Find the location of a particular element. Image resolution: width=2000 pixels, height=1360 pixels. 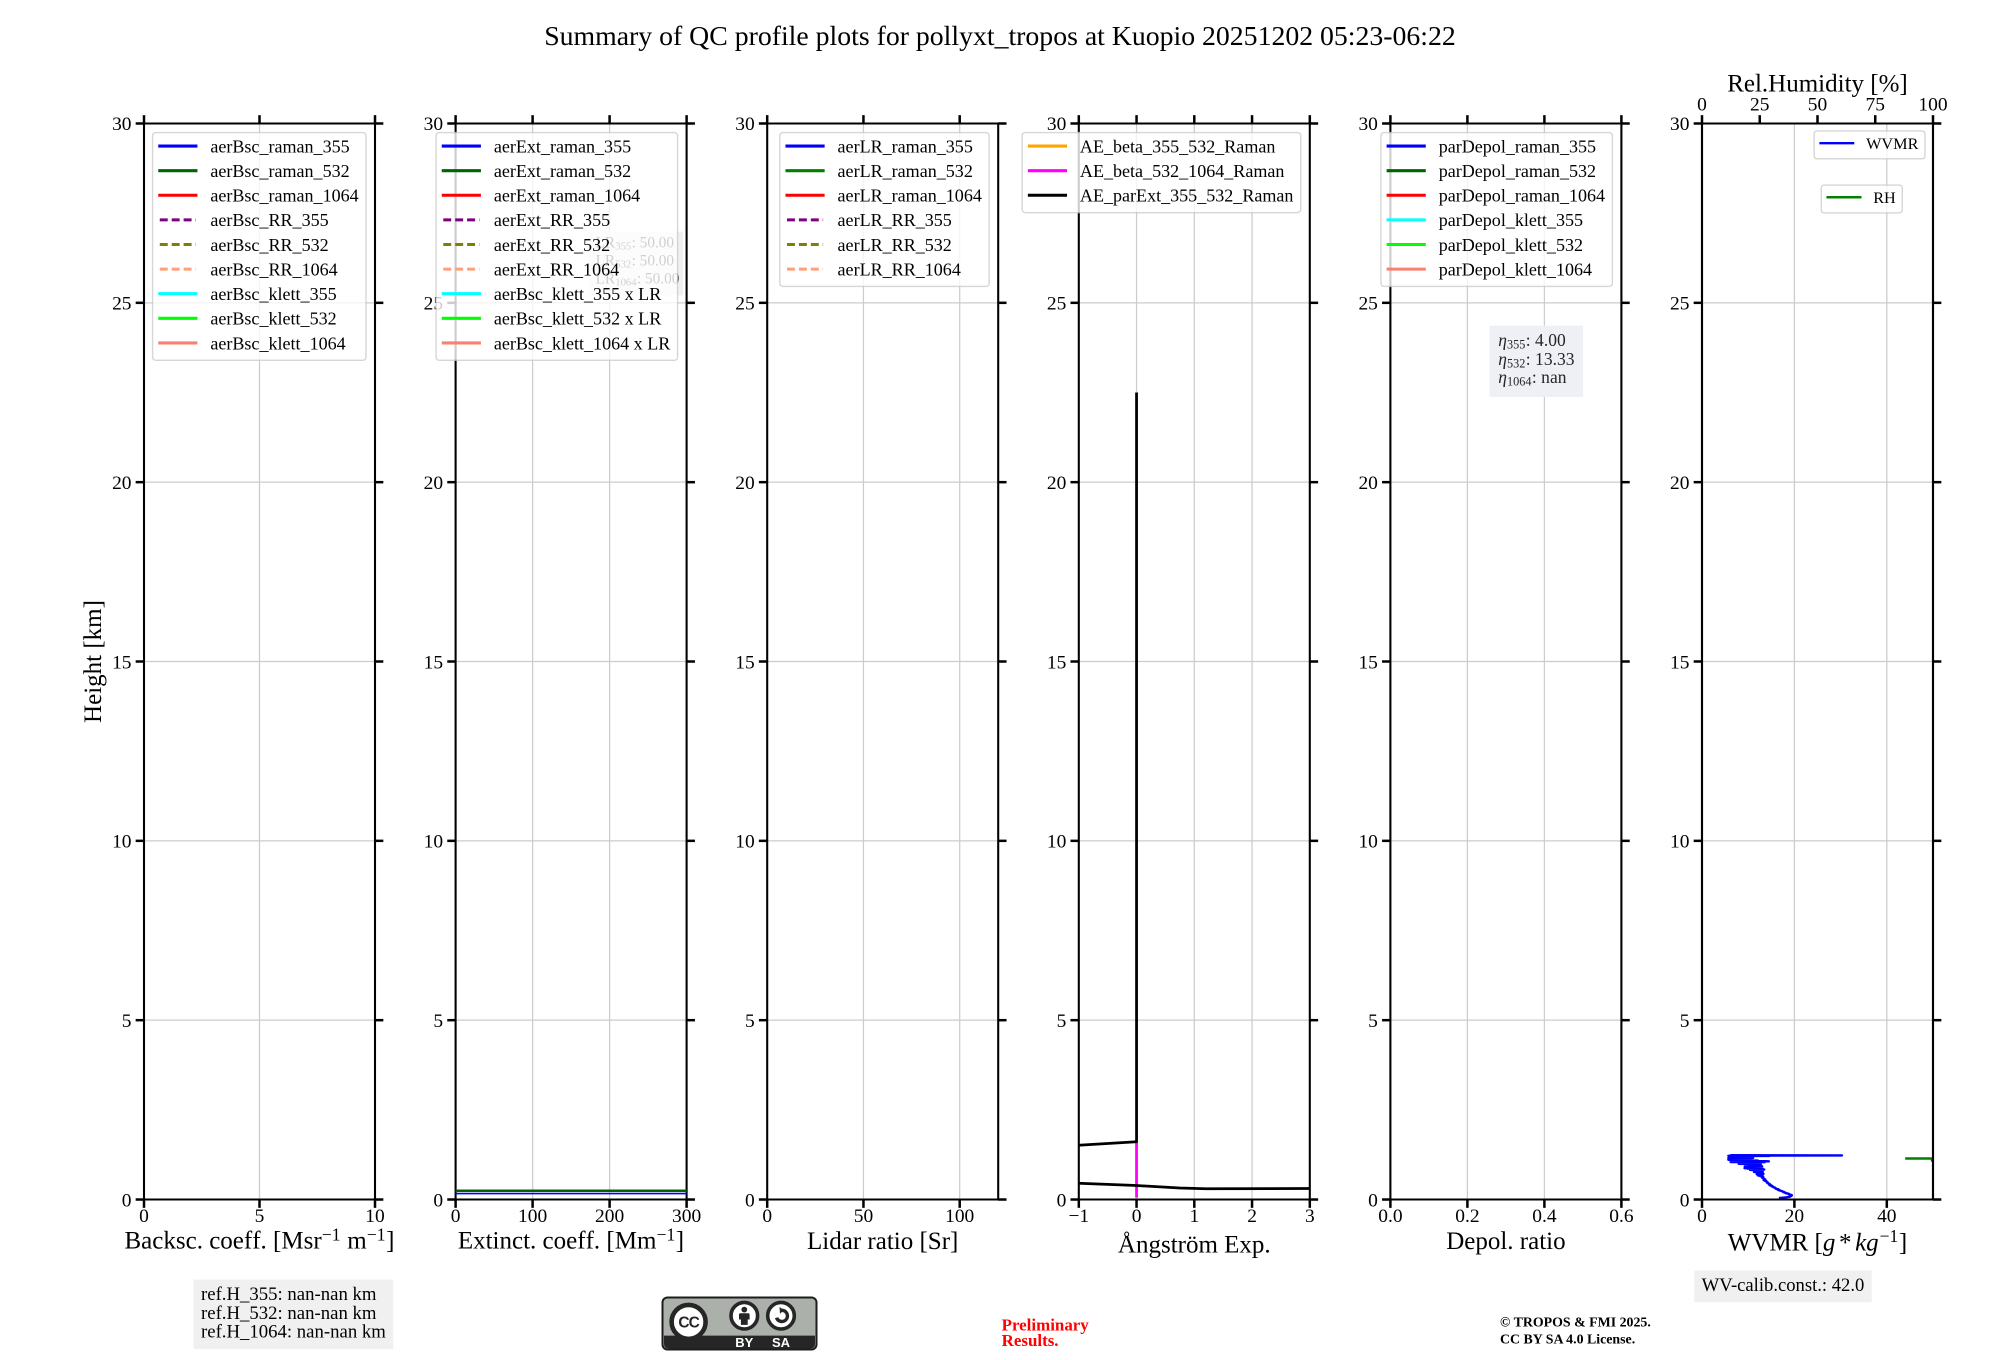

svg-text:η 5 3 2: η 5 3 2 : 1 3 . 3 3 is located at coordinates (1536, 358).